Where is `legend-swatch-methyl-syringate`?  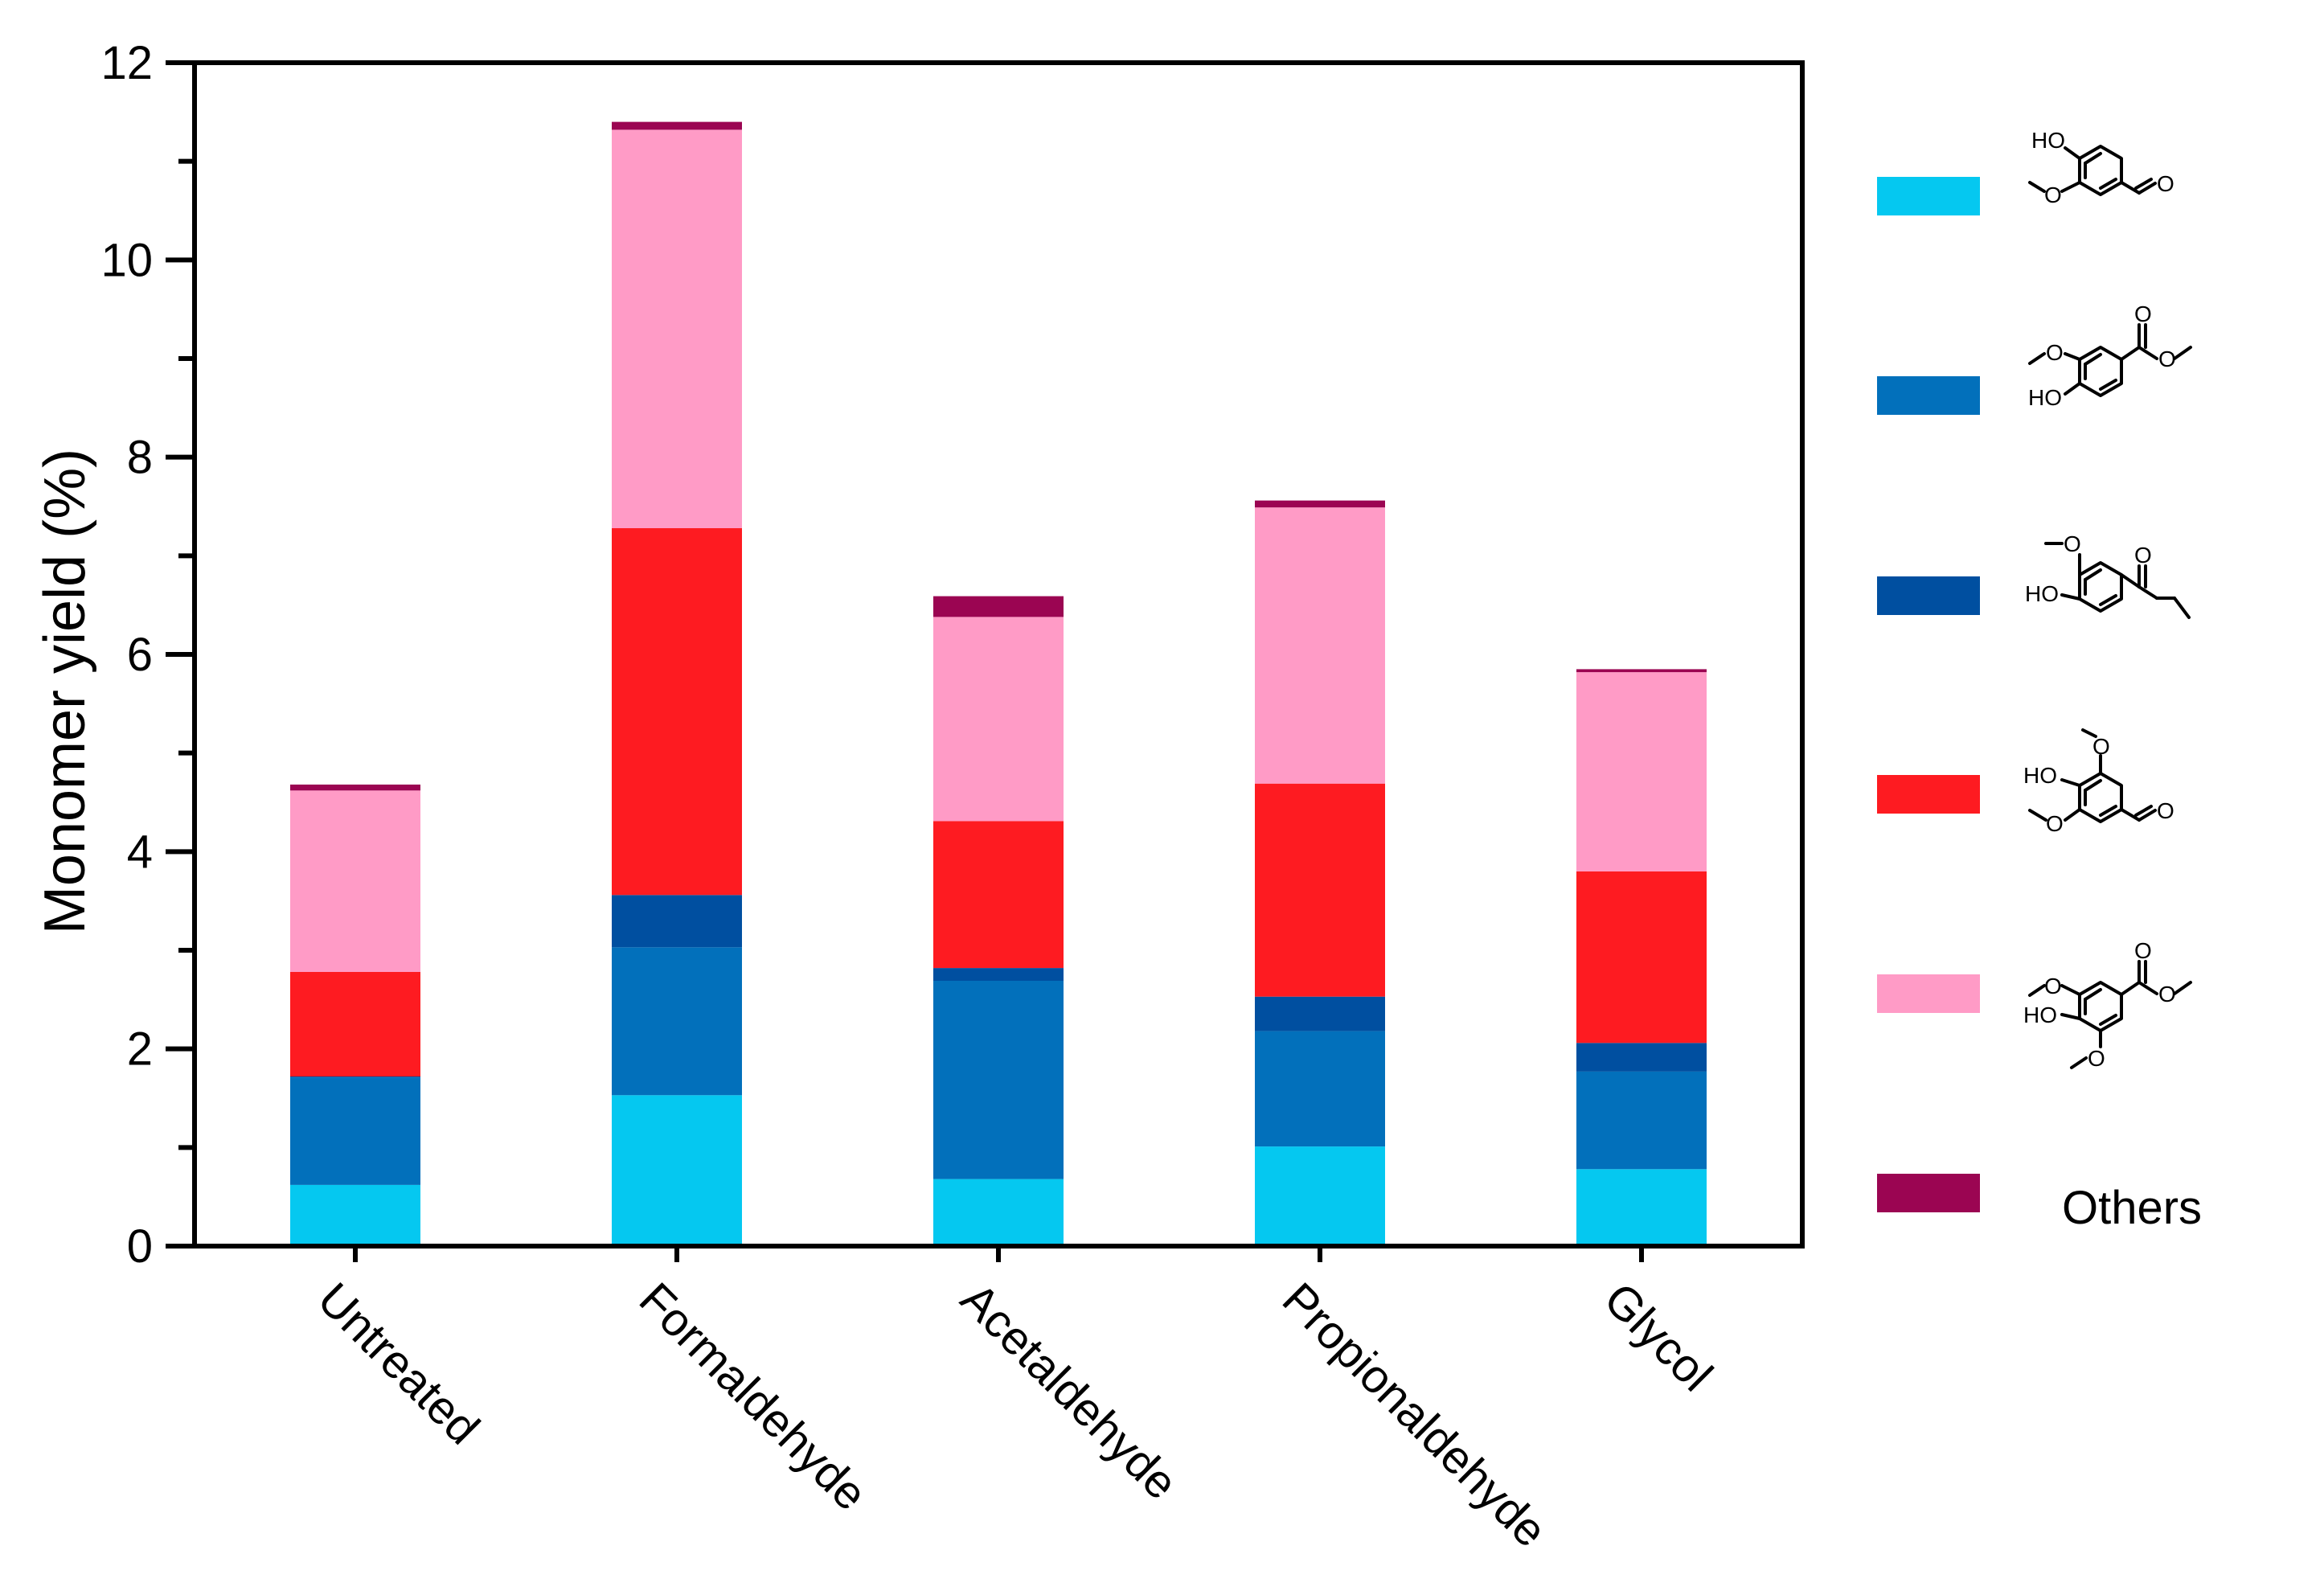
legend-swatch-methyl-syringate is located at coordinates (1928, 993).